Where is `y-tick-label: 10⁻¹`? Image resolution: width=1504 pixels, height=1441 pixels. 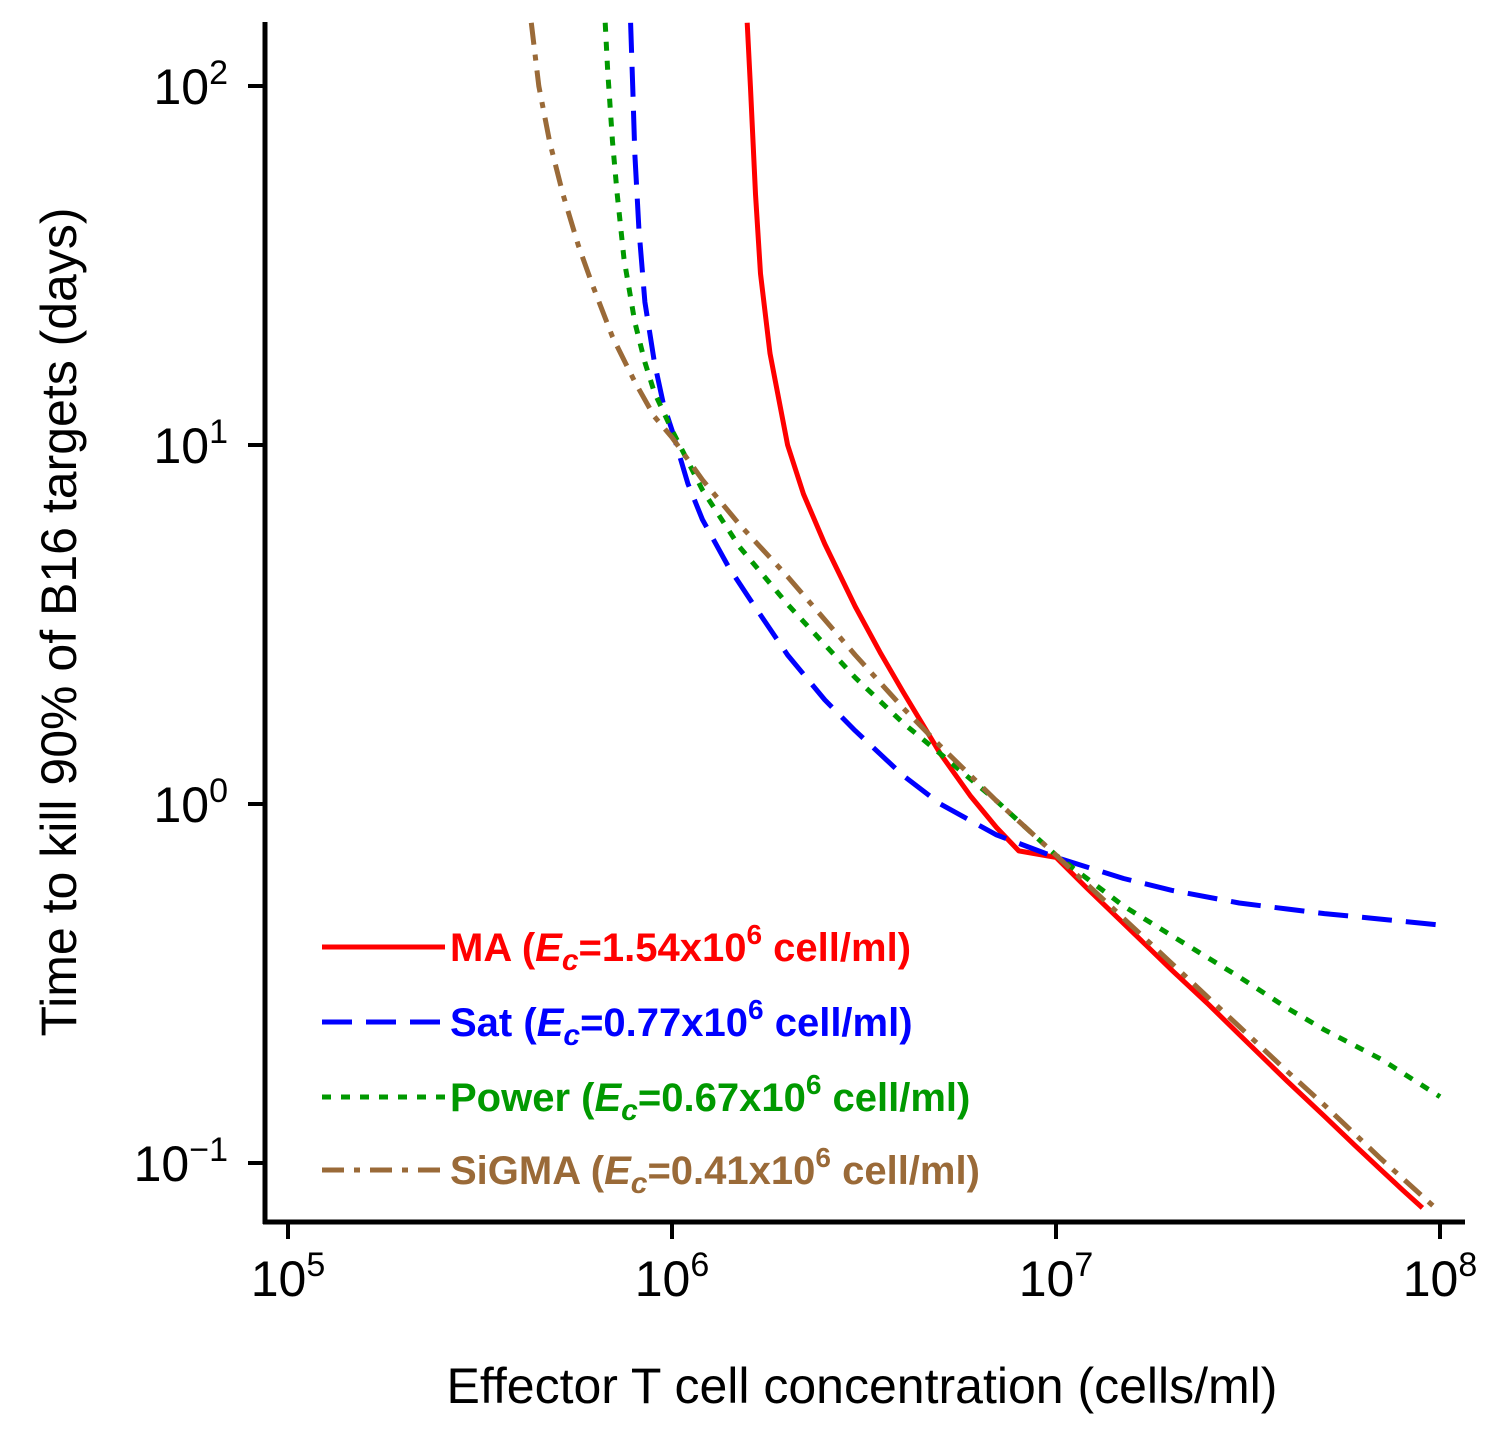
y-tick-label: 10⁻¹ is located at coordinates (181, 1161).